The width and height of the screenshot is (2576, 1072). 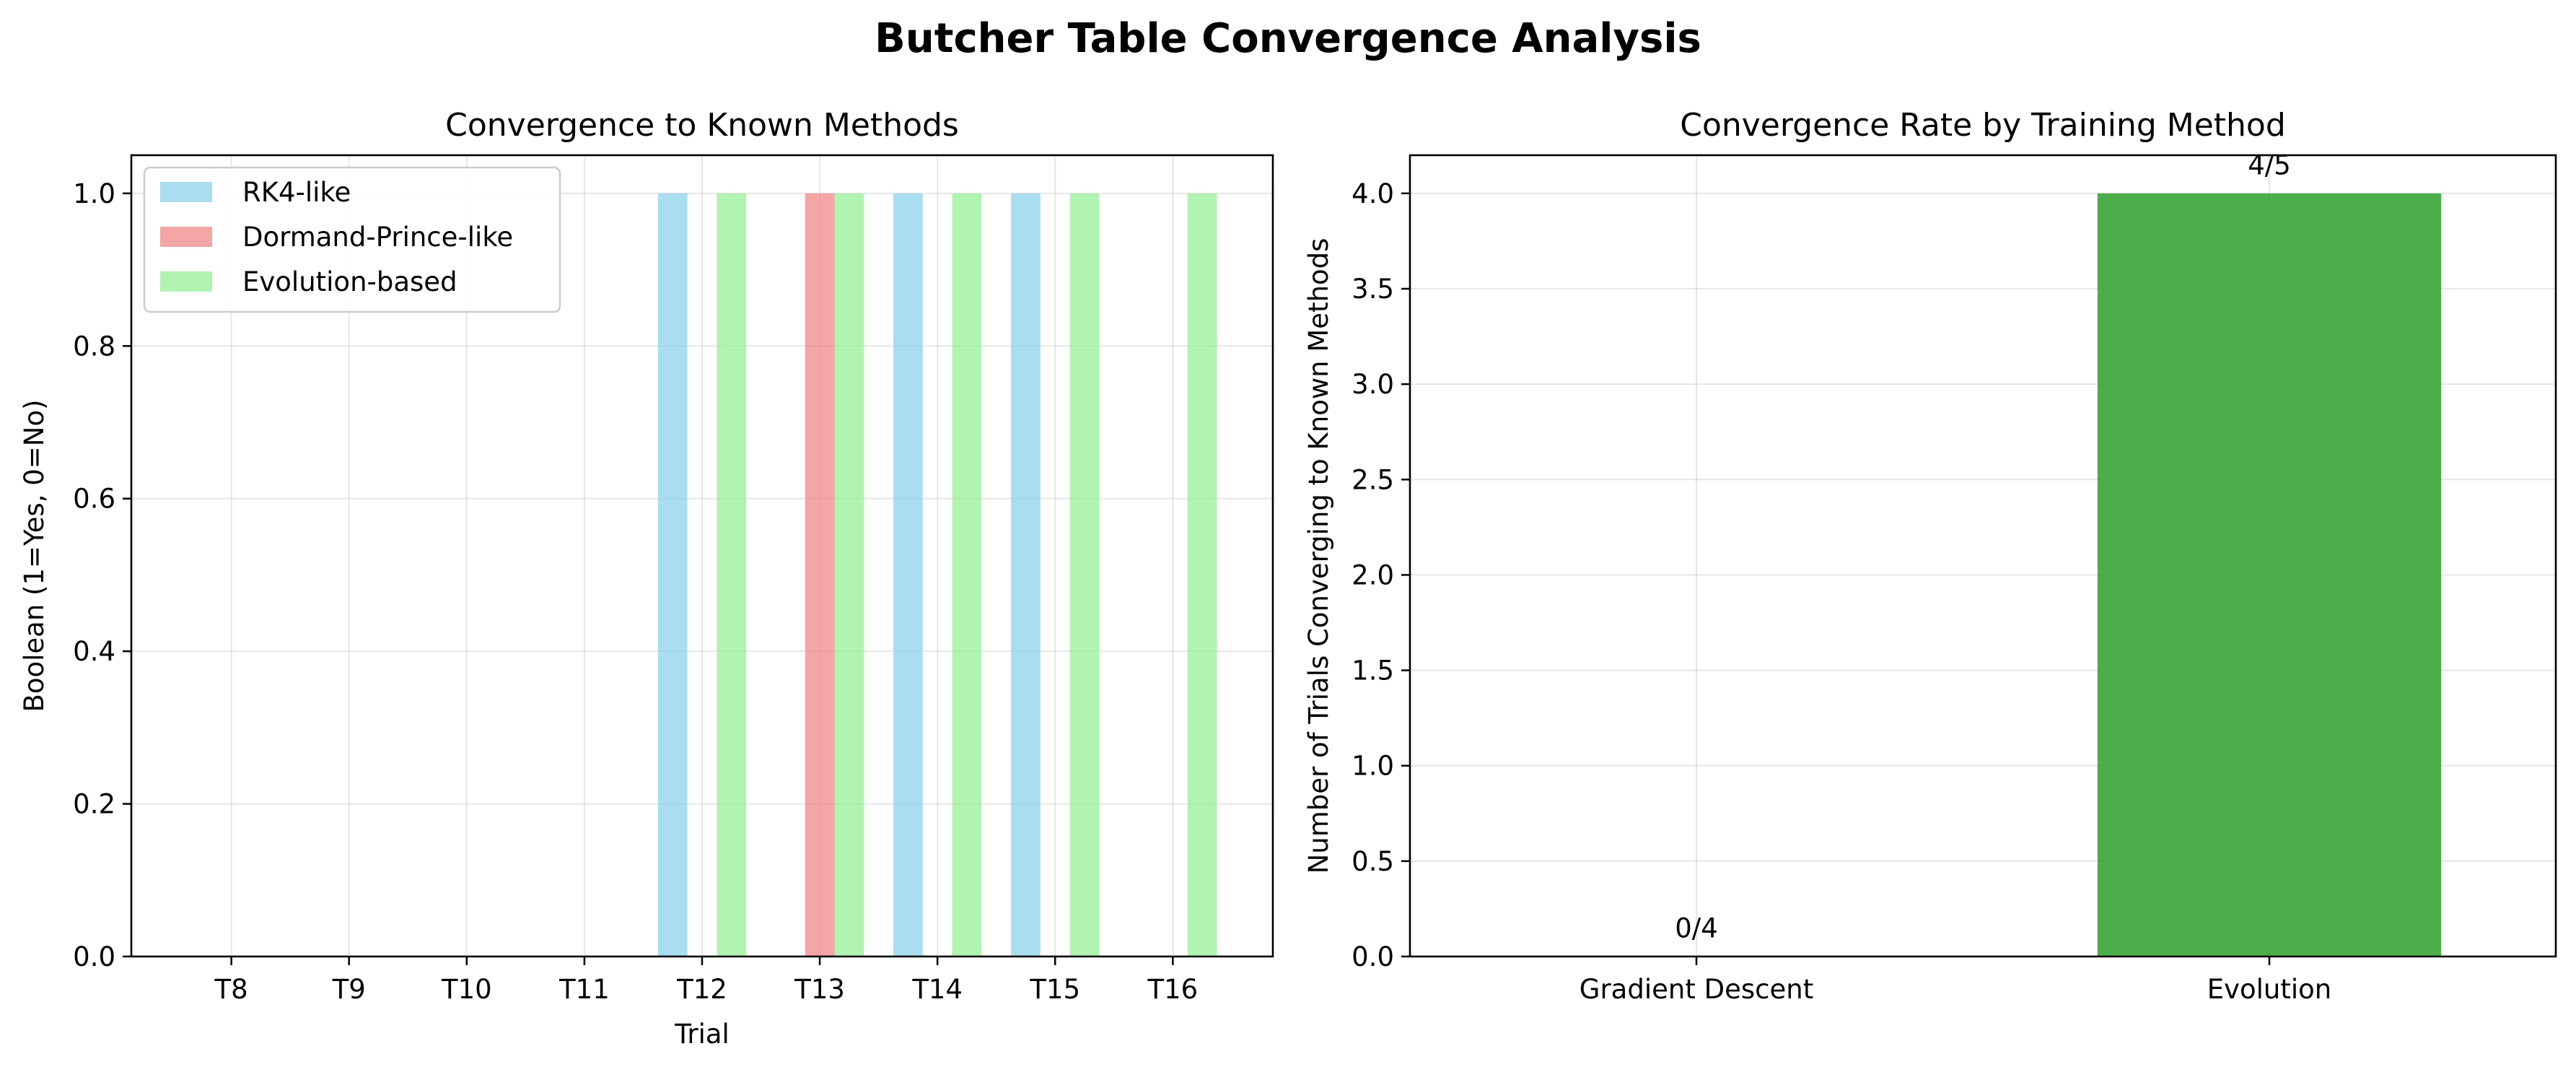 What do you see at coordinates (1372, 193) in the screenshot?
I see `right-y-tick-label: 4.0` at bounding box center [1372, 193].